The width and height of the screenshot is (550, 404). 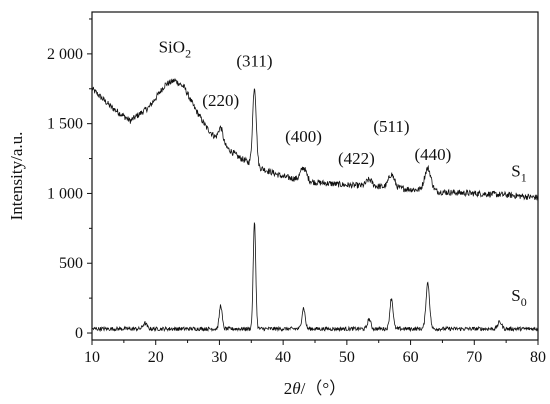 I want to click on peak-annotation-sub: 2, so click(x=188, y=53).